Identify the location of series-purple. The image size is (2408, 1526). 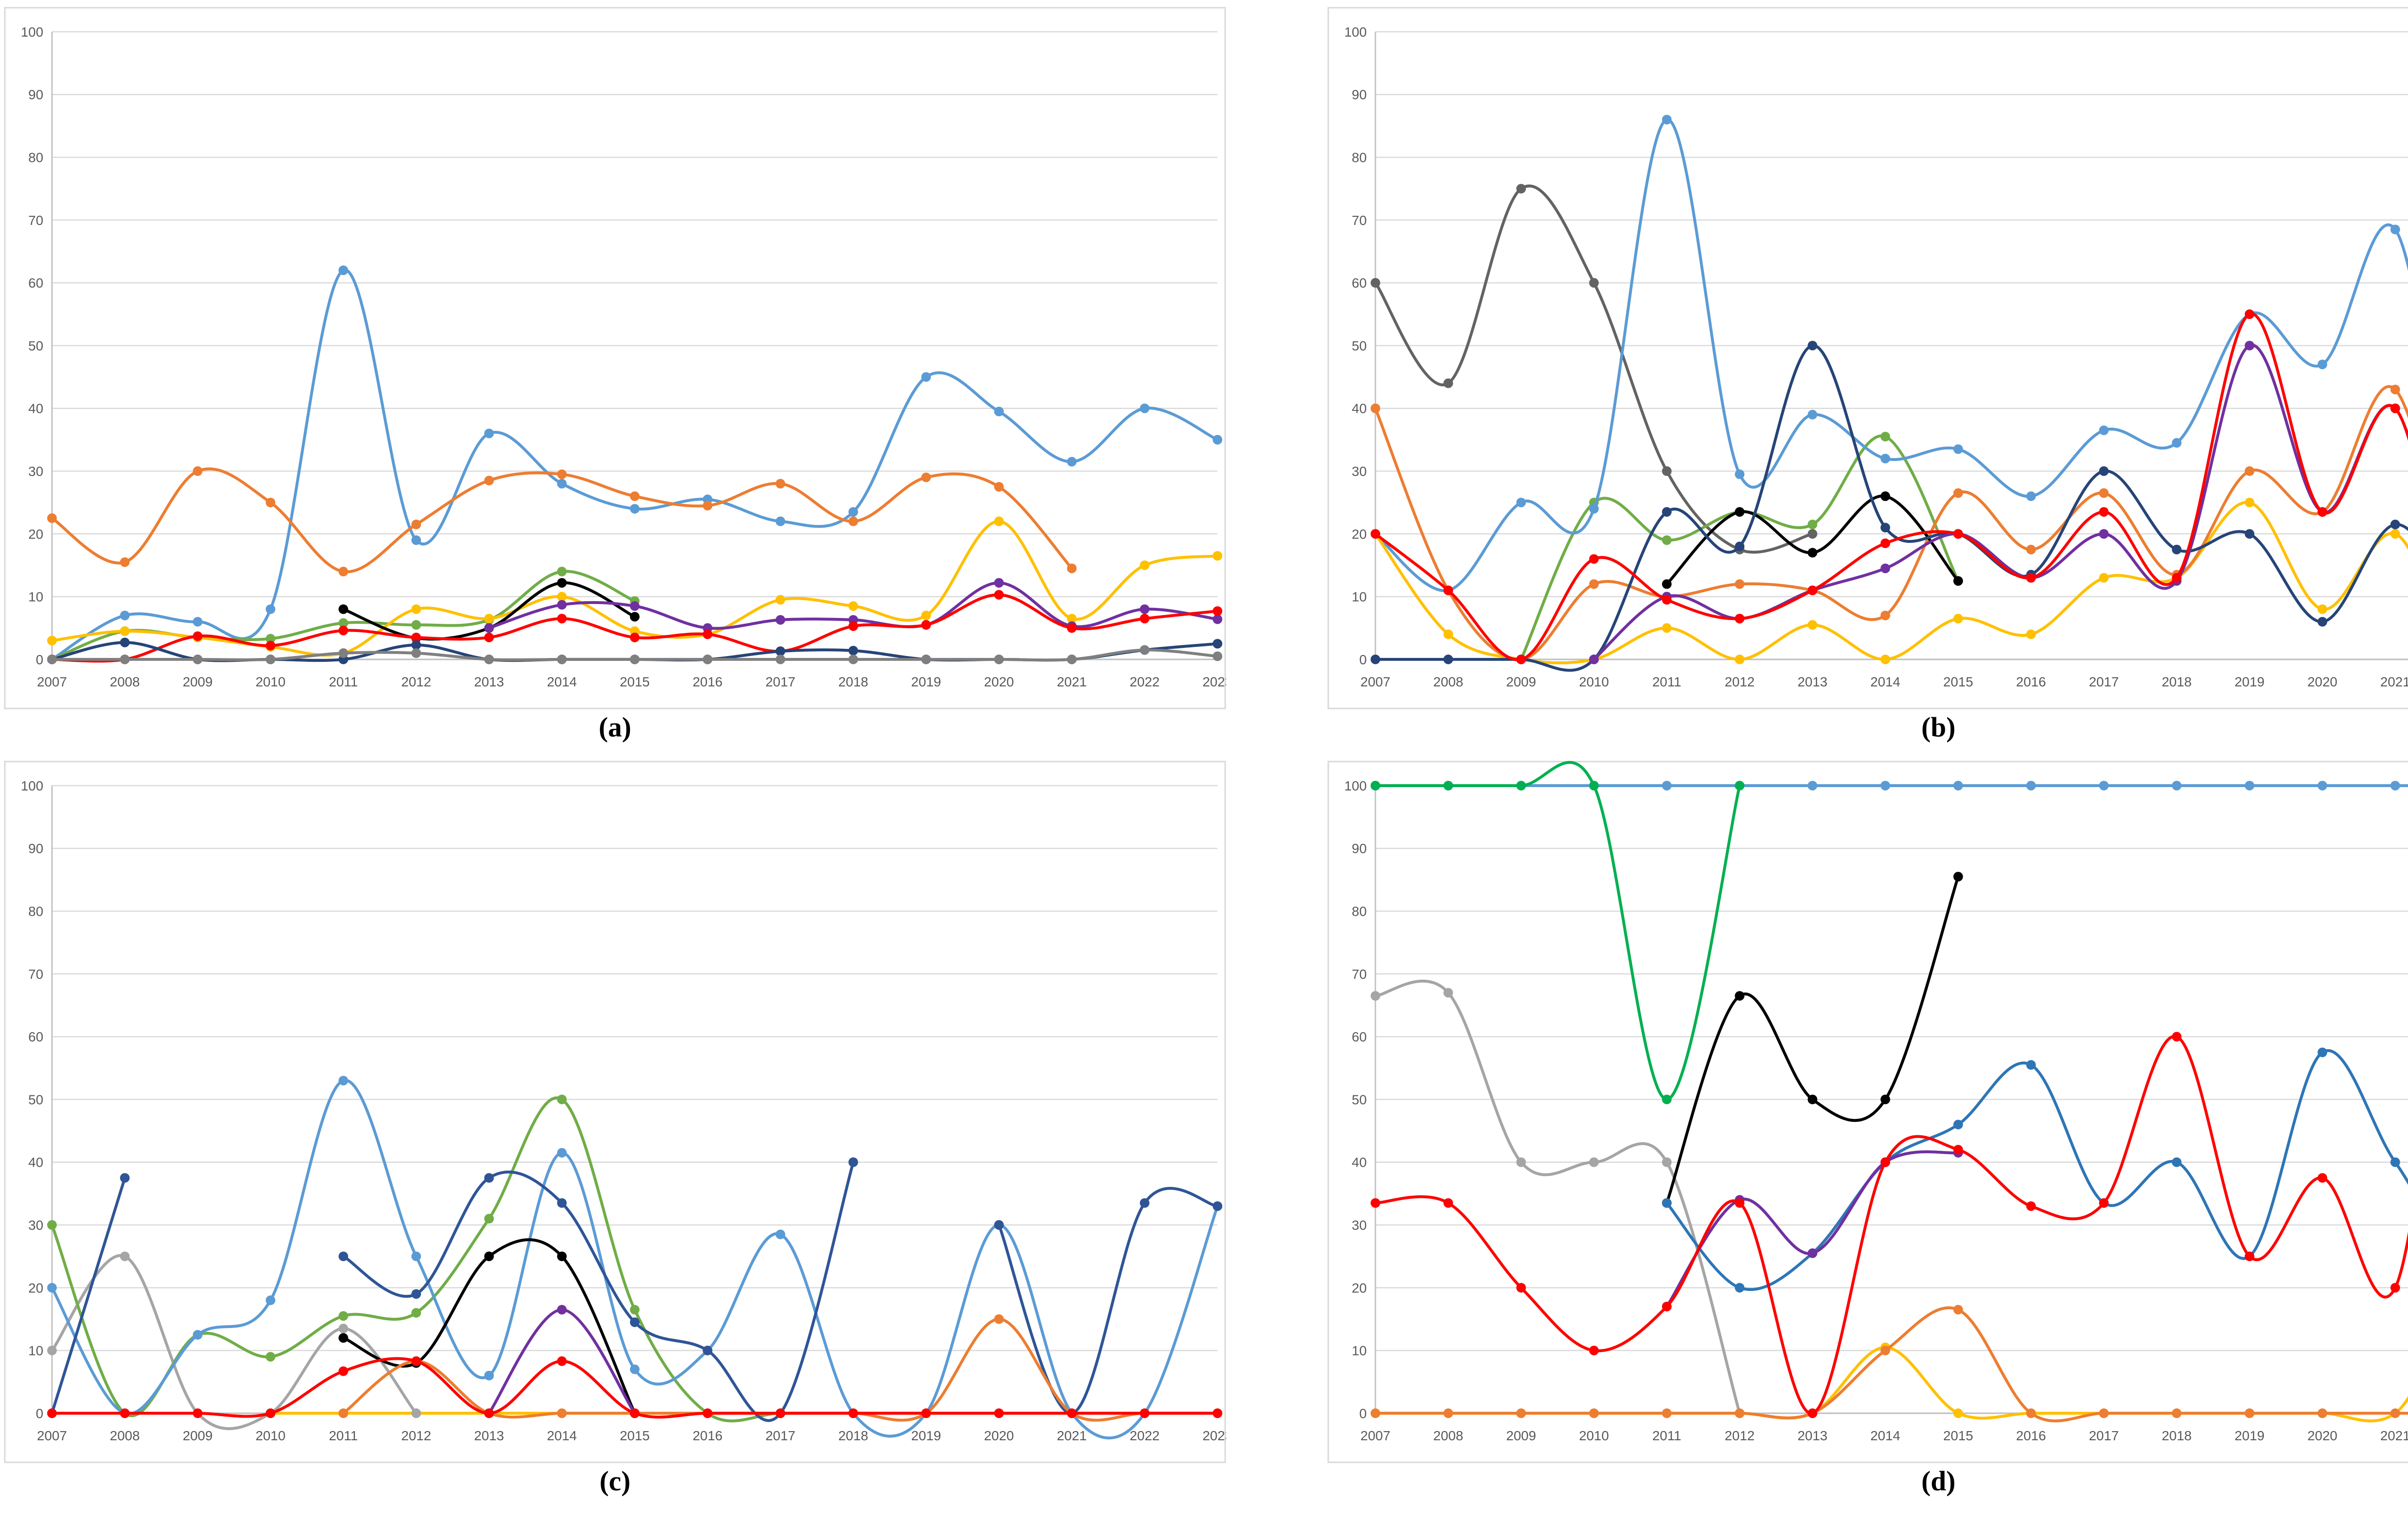
(1812, 1230).